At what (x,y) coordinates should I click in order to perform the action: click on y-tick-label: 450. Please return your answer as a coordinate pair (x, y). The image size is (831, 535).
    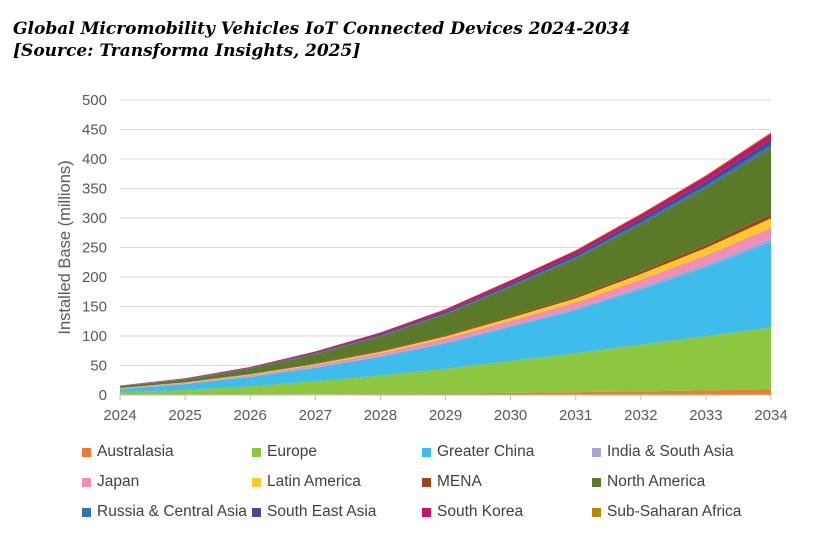
    Looking at the image, I should click on (94, 130).